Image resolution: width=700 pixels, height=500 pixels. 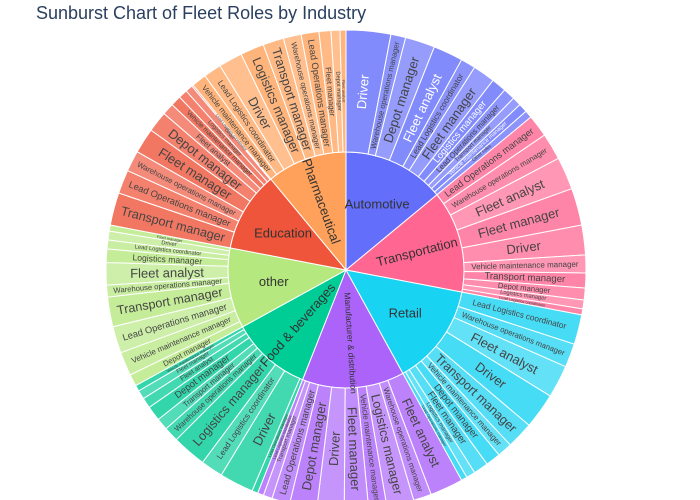 I want to click on role-slice-pharmaceutical-fleet-analyst, so click(x=343, y=91).